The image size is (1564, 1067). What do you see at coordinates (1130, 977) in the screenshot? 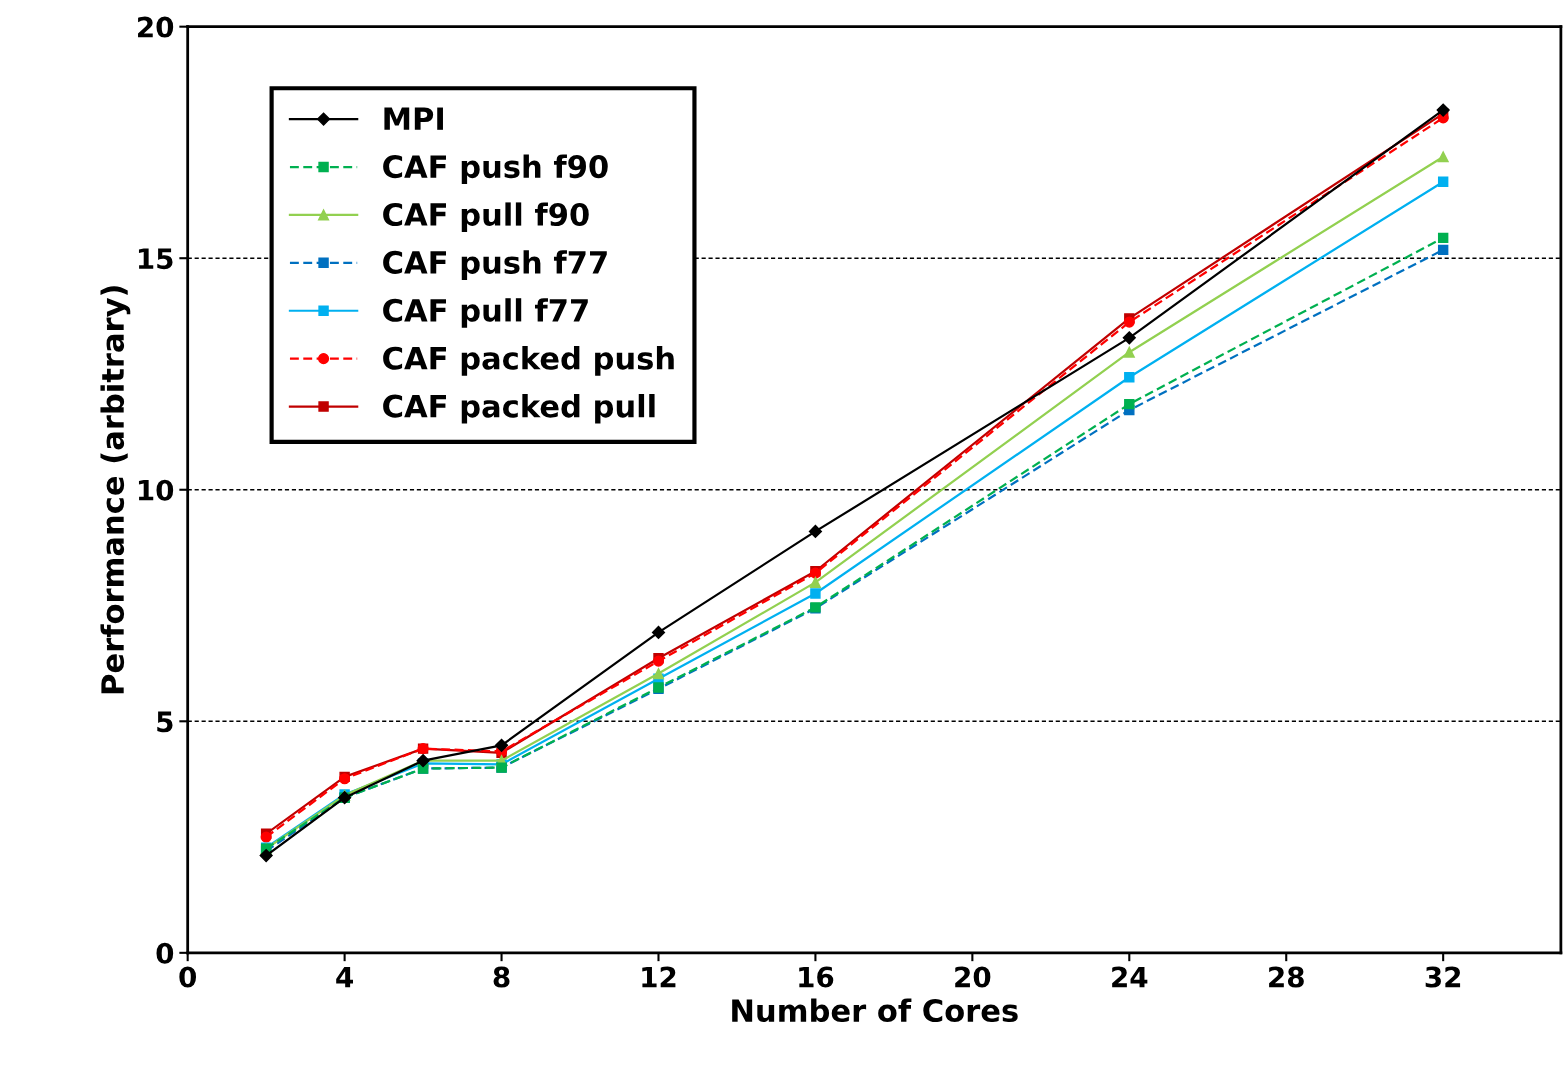
I see `x-tick-label: 24` at bounding box center [1130, 977].